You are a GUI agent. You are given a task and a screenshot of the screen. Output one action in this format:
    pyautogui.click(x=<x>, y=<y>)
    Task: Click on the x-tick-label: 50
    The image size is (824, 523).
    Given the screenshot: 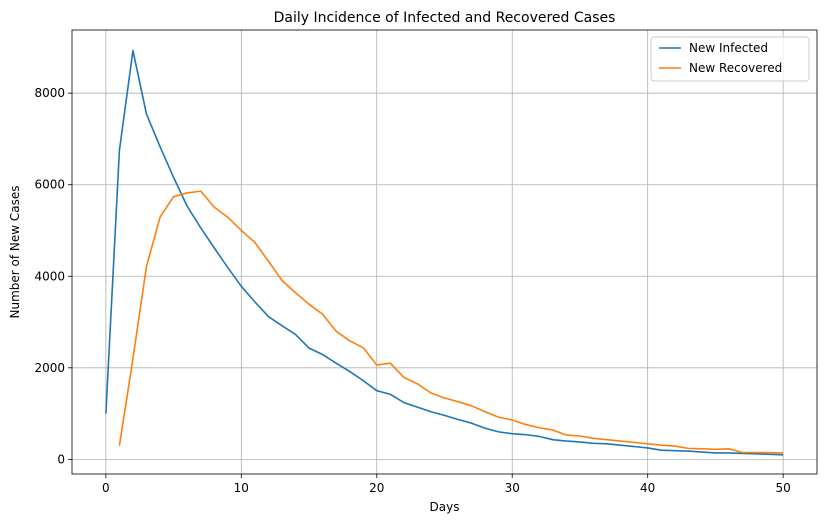 What is the action you would take?
    pyautogui.click(x=782, y=488)
    